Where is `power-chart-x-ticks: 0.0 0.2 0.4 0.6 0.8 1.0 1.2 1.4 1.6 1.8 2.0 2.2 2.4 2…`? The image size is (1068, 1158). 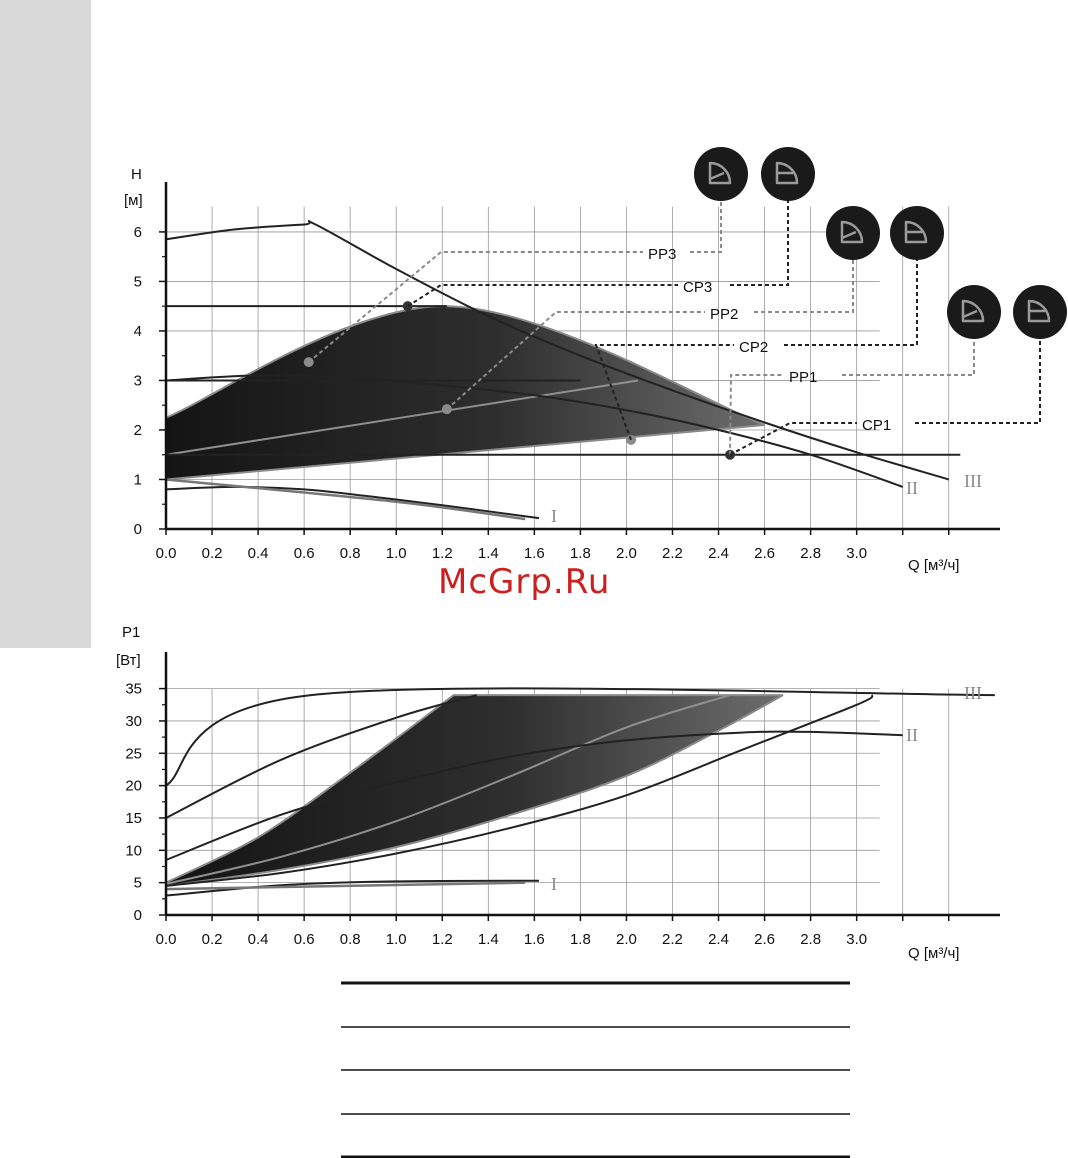 power-chart-x-ticks: 0.0 0.2 0.4 0.6 0.8 1.0 1.2 1.4 1.6 1.8 2.0 2.2 2.4 2… is located at coordinates (512, 939).